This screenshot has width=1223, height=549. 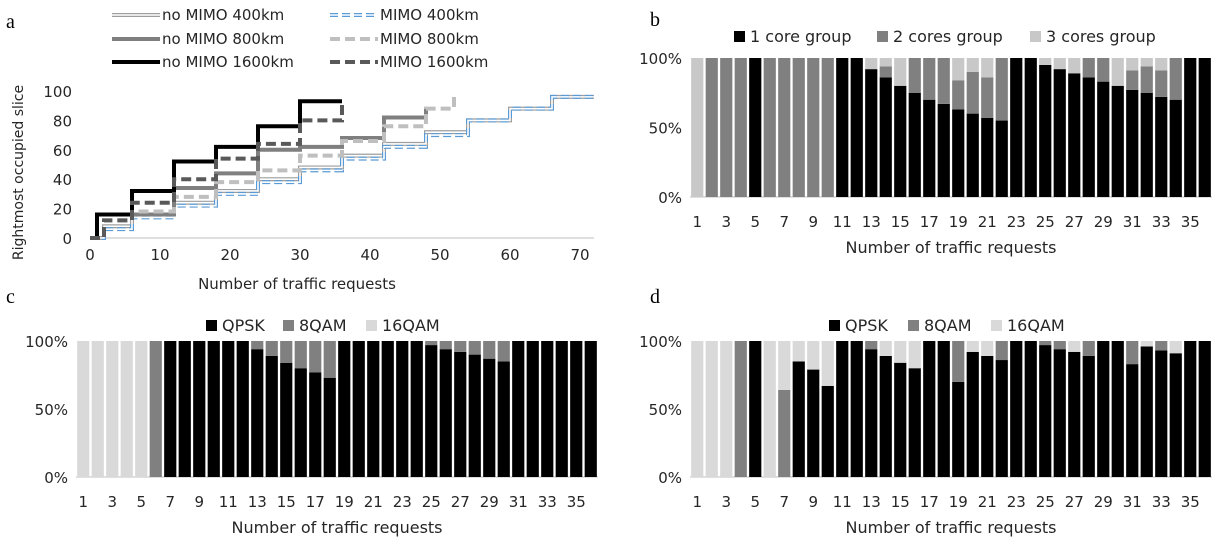 I want to click on y-tick-label: 0, so click(x=67, y=239).